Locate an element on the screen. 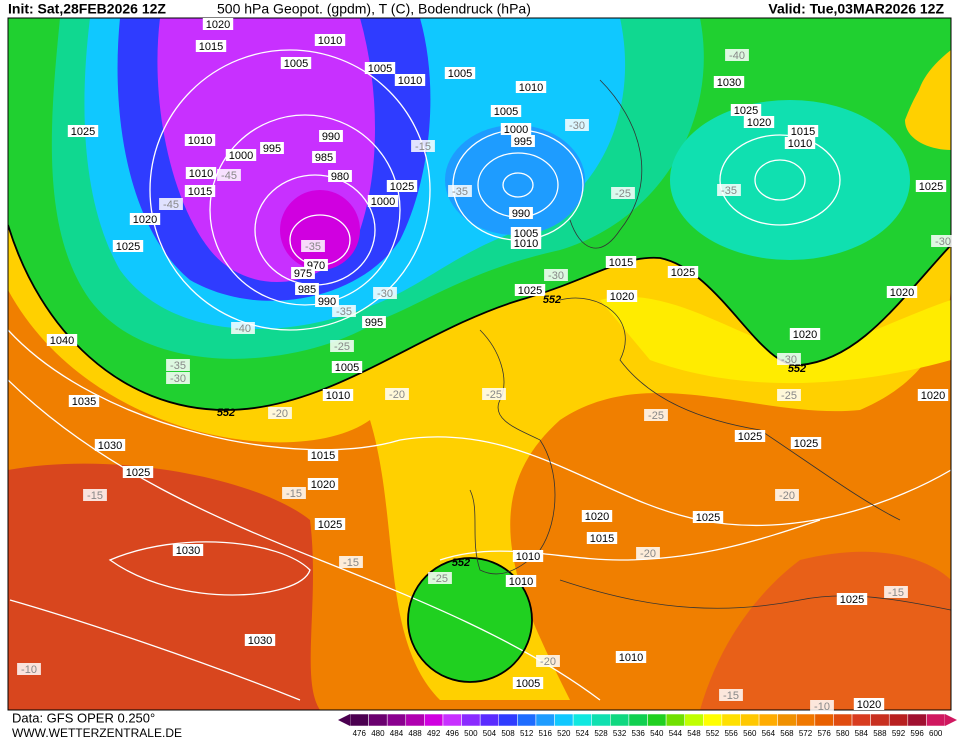 The image size is (959, 741). colorbar-label: 524 is located at coordinates (583, 733).